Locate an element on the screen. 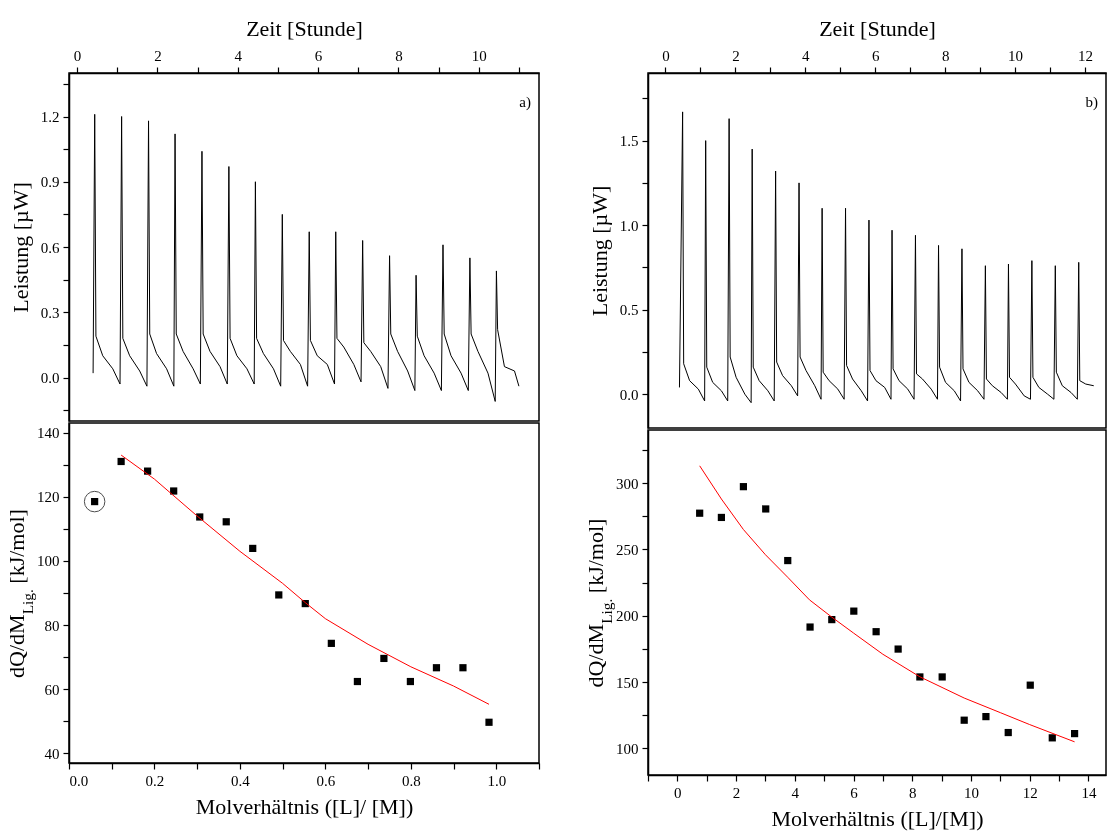  y-tick-label: 0.3 is located at coordinates (50, 312).